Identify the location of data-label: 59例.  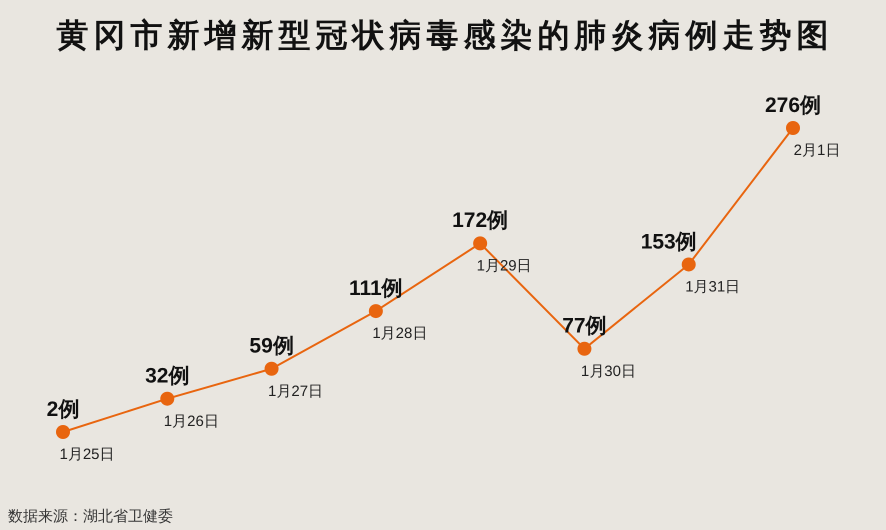
(271, 346).